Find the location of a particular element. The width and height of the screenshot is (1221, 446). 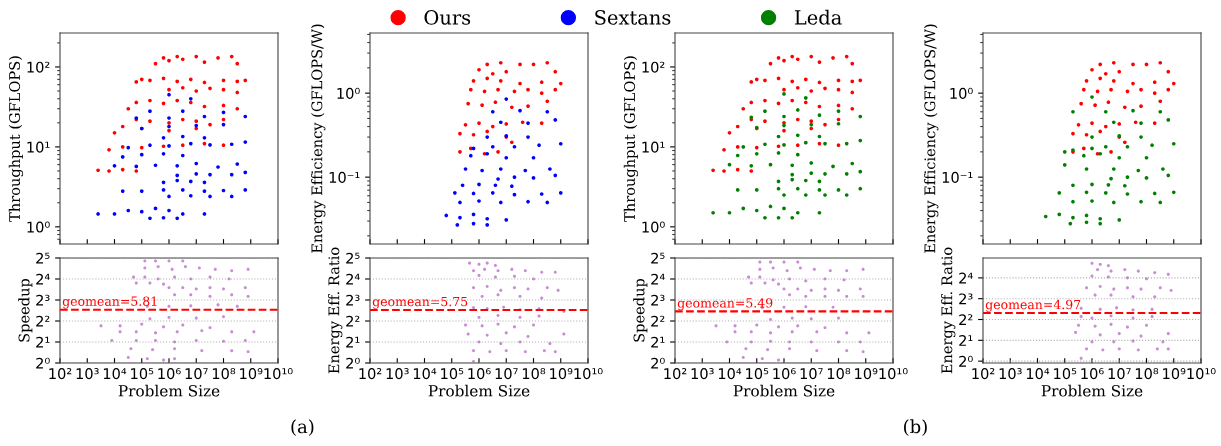

legend-label: Ours is located at coordinates (447, 17).